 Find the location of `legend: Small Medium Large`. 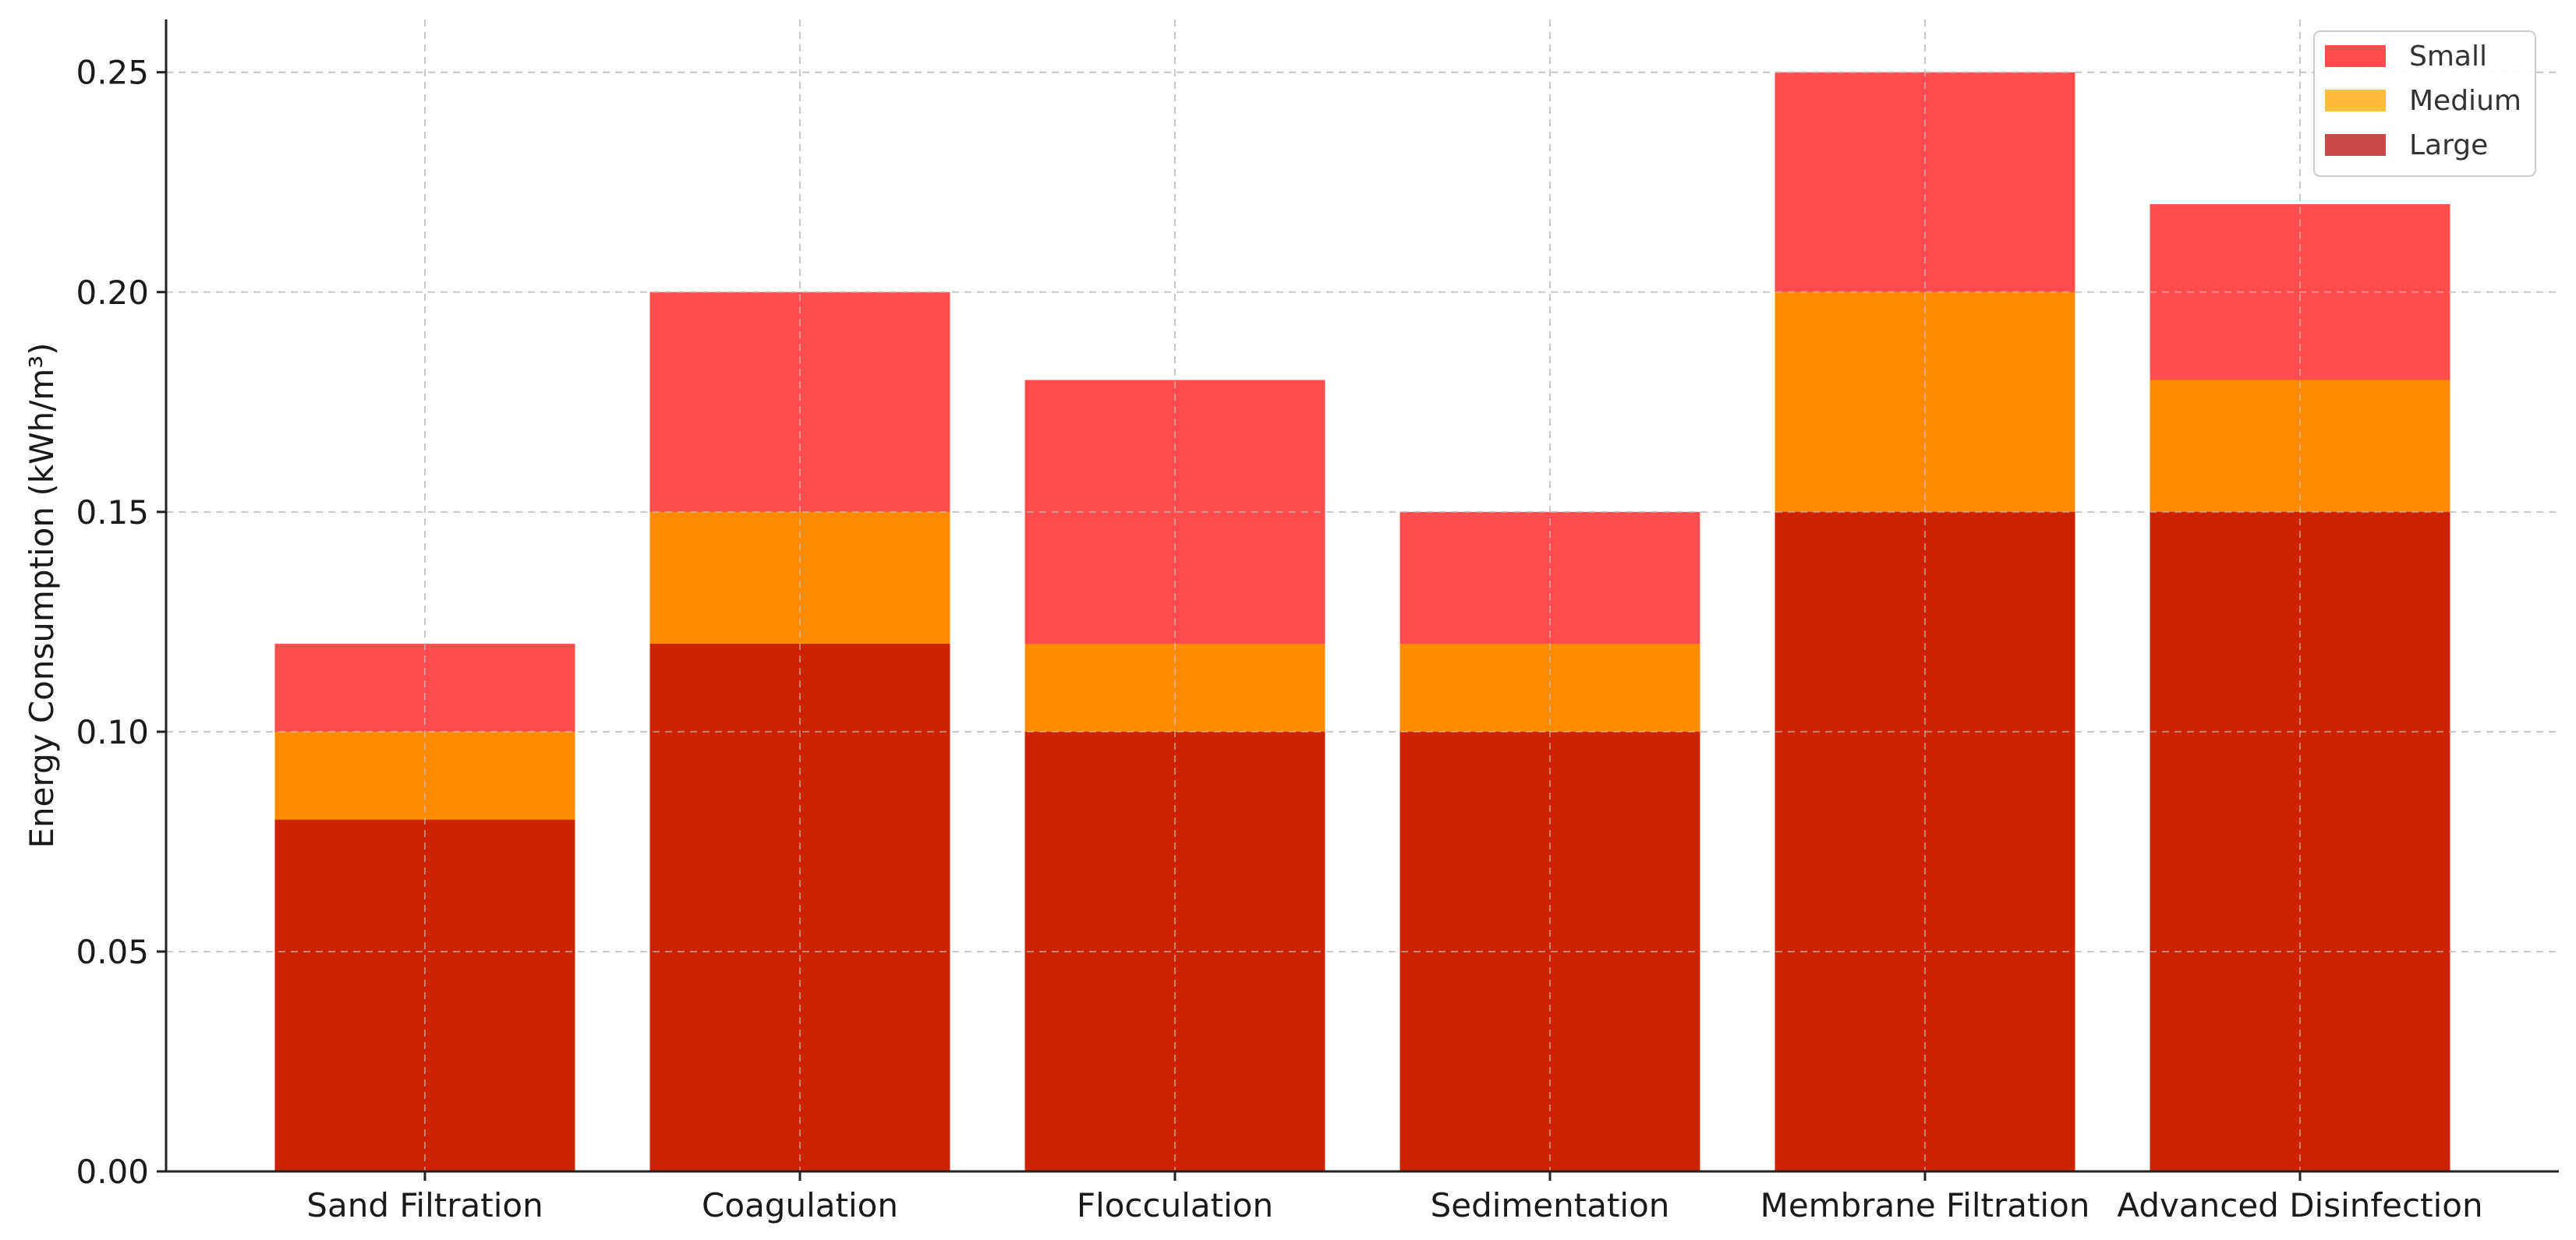

legend: Small Medium Large is located at coordinates (2424, 103).